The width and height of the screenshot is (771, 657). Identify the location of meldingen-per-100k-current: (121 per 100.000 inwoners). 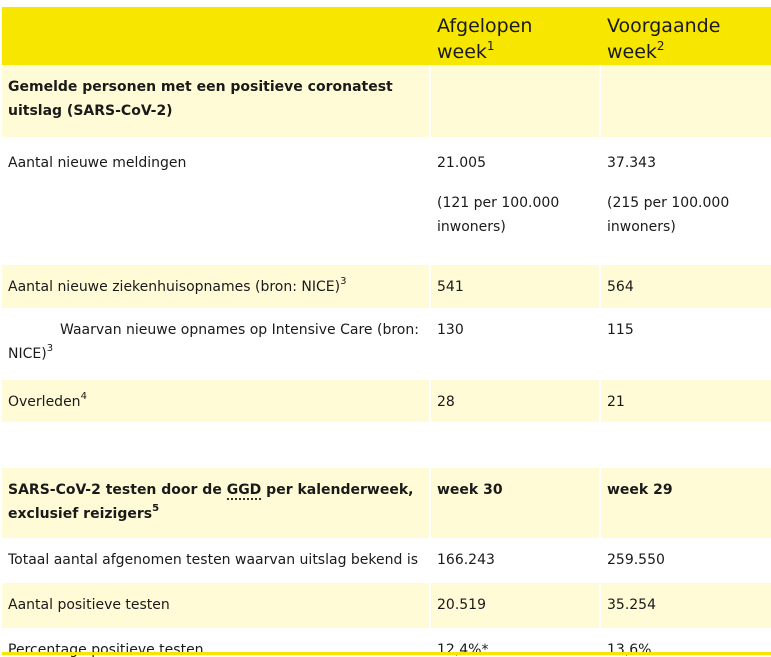
(498, 215).